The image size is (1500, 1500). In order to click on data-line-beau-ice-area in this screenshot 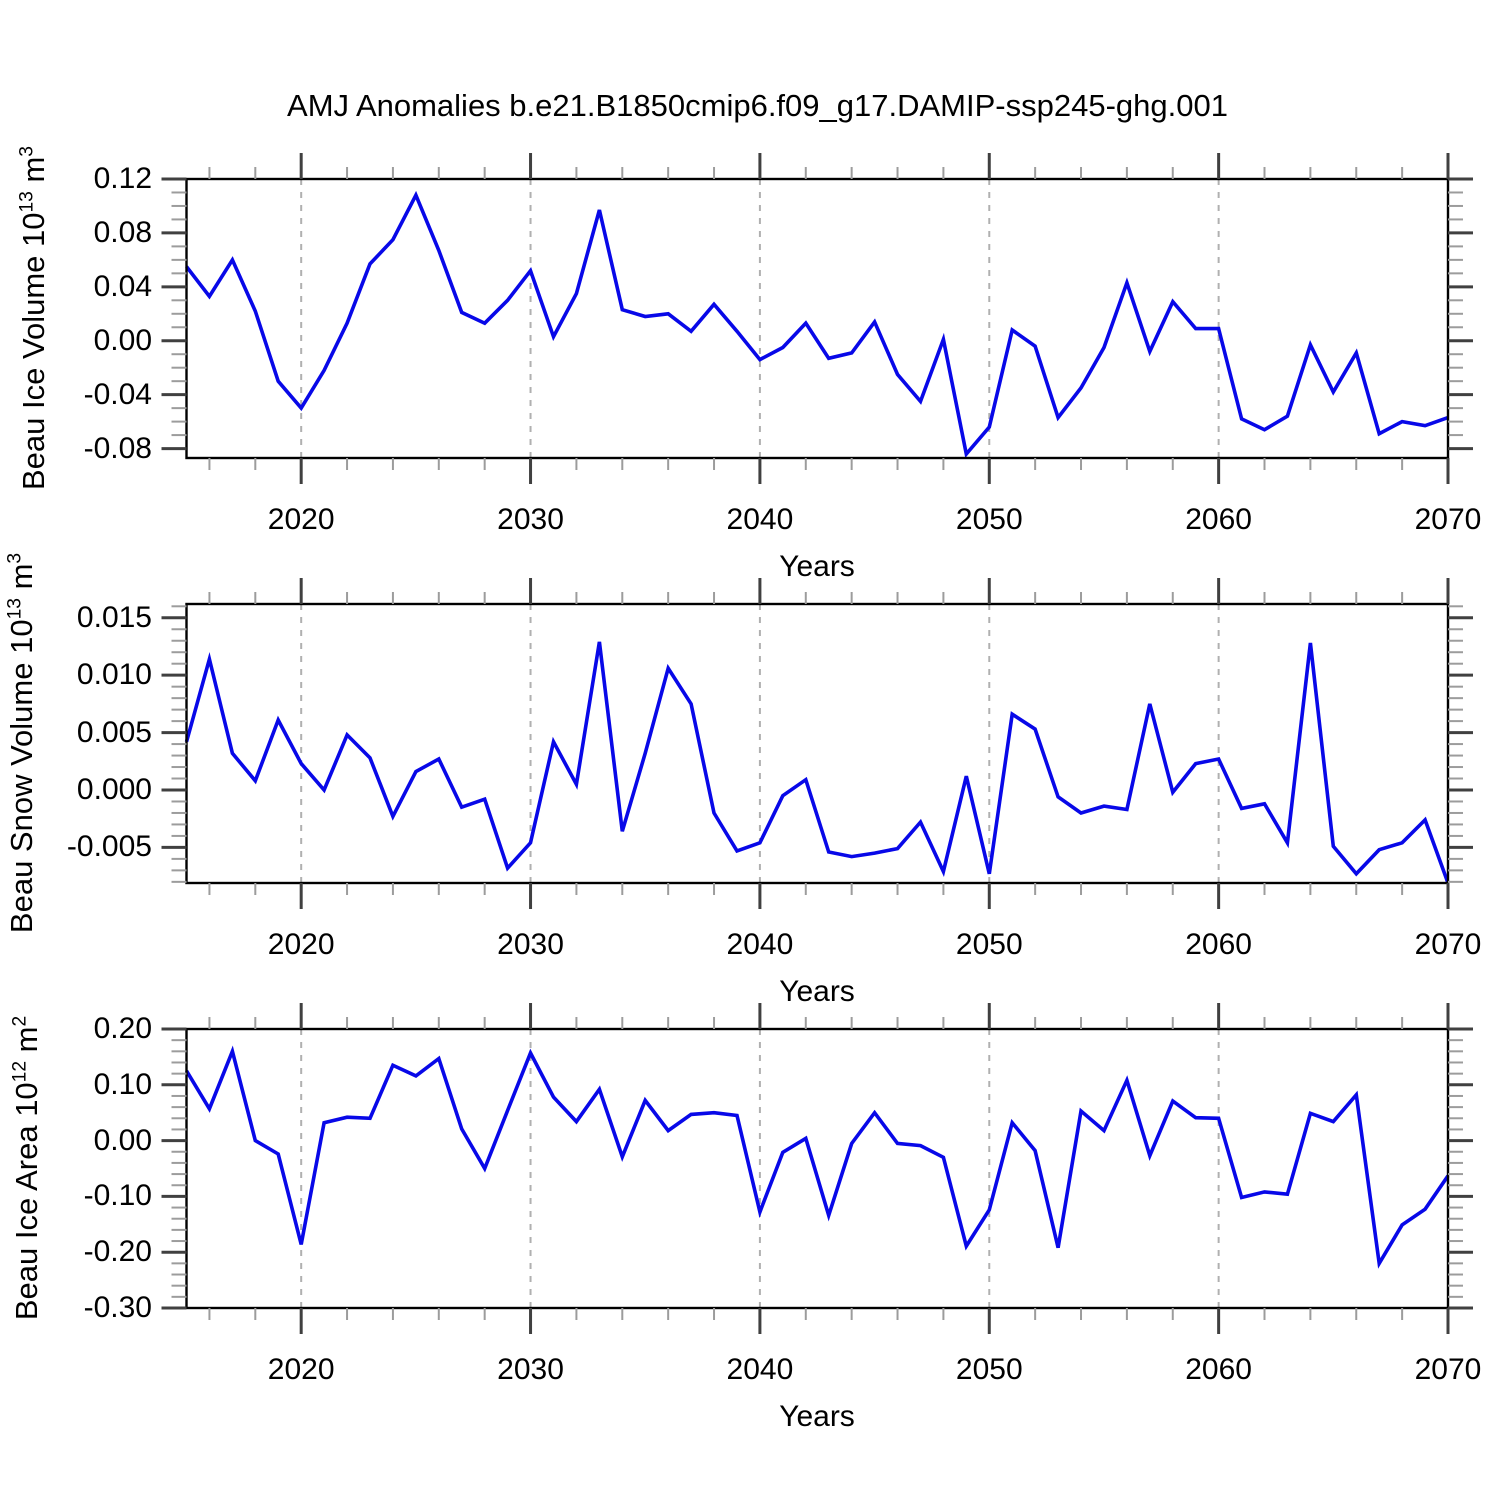, I will do `click(817, 1157)`.